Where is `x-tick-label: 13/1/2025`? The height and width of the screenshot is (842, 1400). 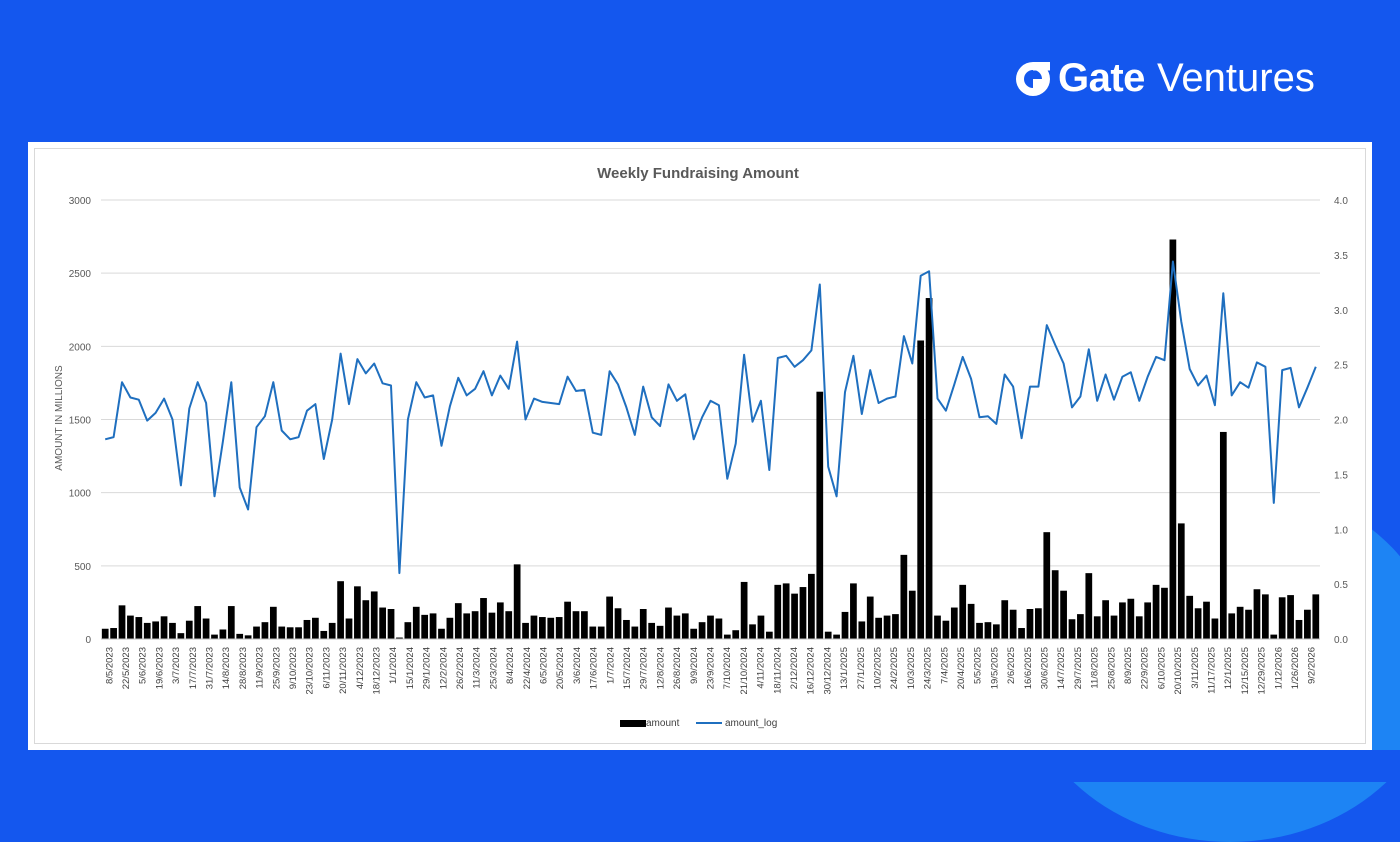 x-tick-label: 13/1/2025 is located at coordinates (844, 668).